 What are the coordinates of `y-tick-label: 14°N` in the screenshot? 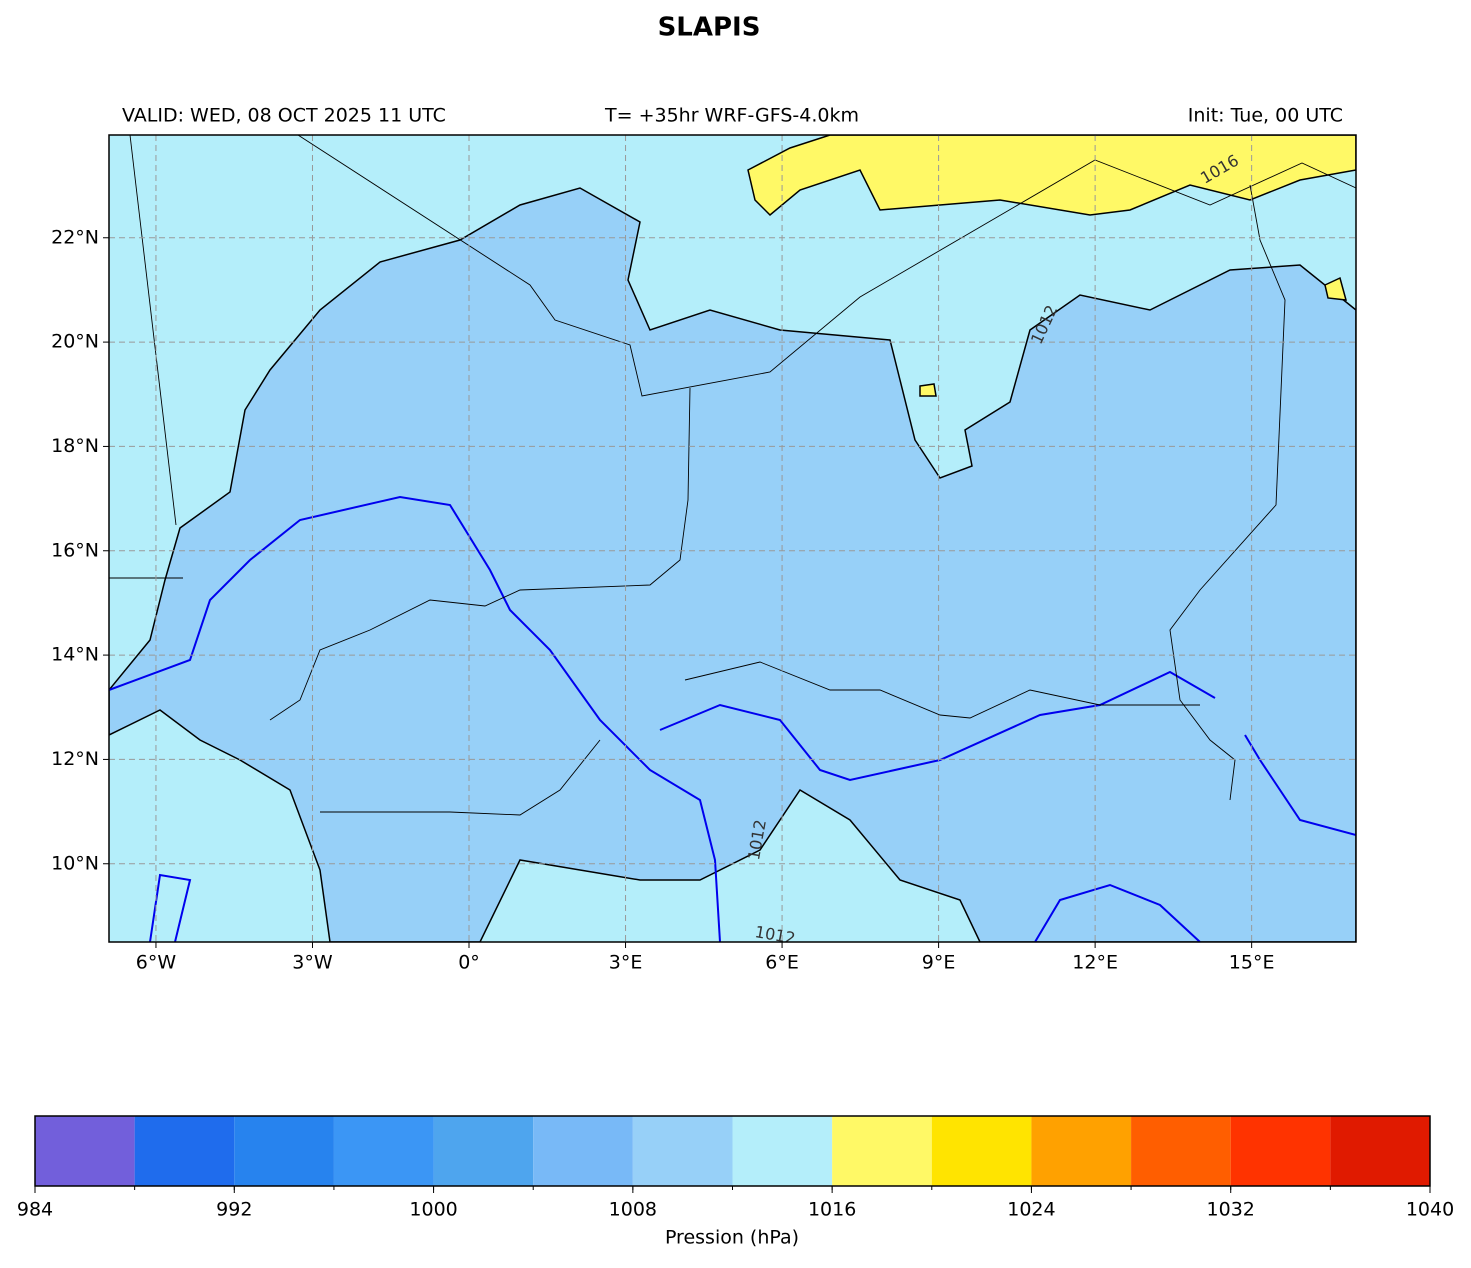 It's located at (75, 655).